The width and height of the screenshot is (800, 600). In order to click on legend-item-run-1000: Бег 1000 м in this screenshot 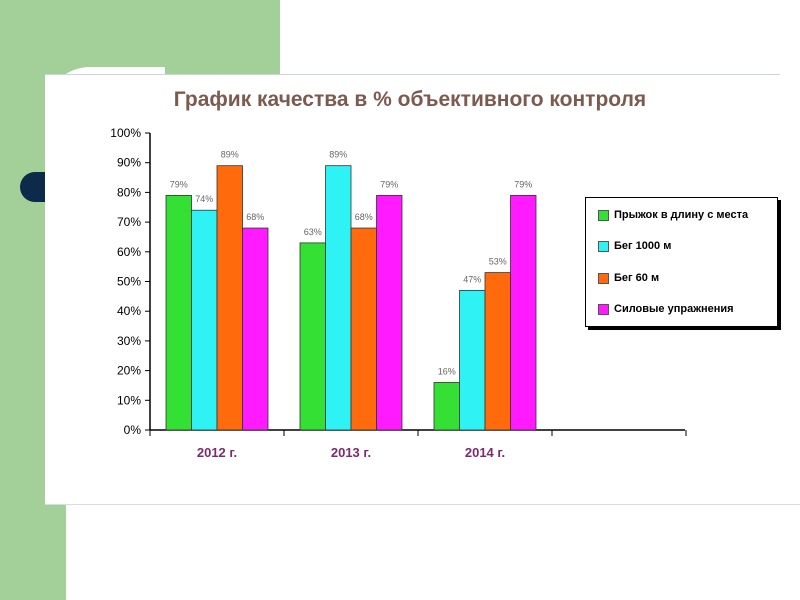, I will do `click(634, 246)`.